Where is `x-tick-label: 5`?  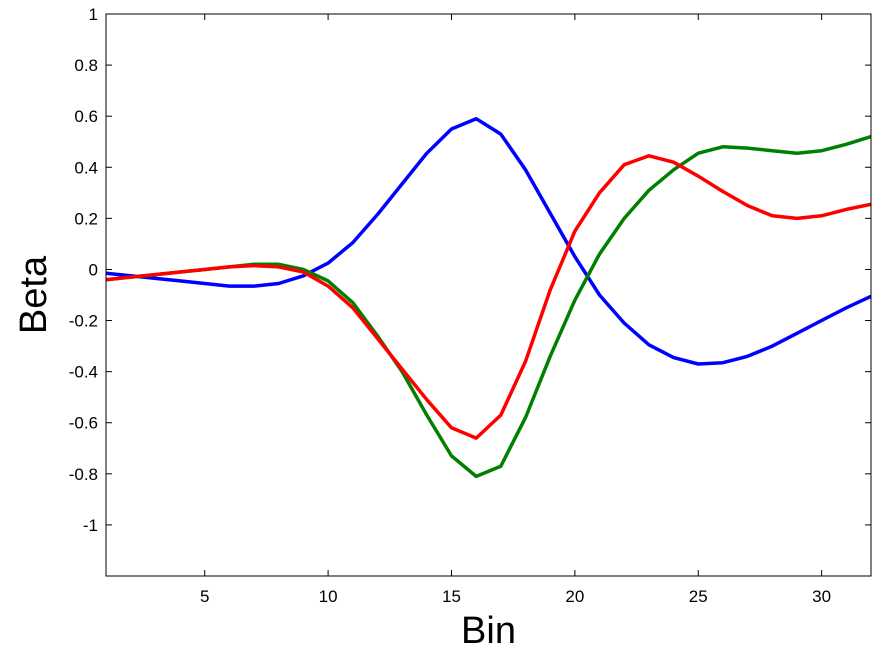
x-tick-label: 5 is located at coordinates (204, 596).